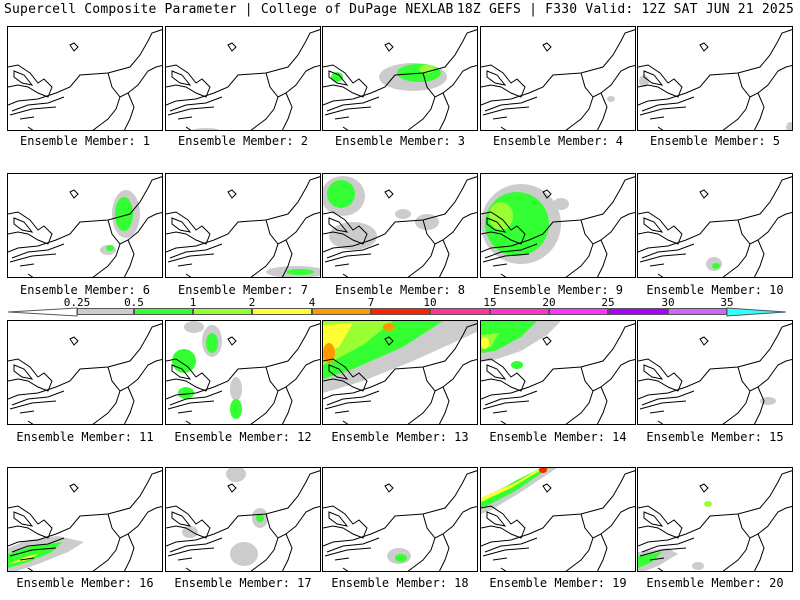 This screenshot has width=800, height=600. Describe the element at coordinates (715, 437) in the screenshot. I see `ensemble-member-label: Ensemble Member: 15` at that location.